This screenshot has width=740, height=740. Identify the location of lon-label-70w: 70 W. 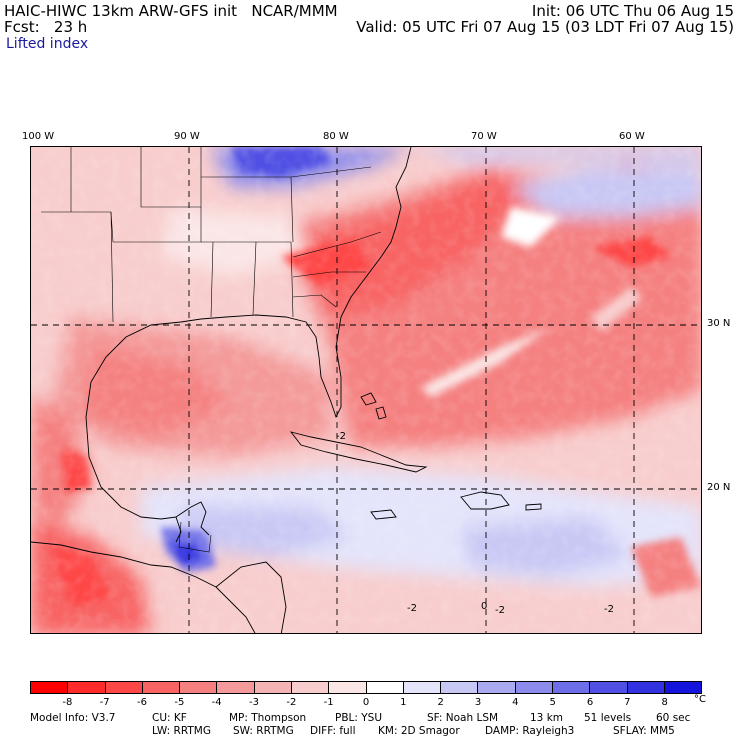
(484, 136).